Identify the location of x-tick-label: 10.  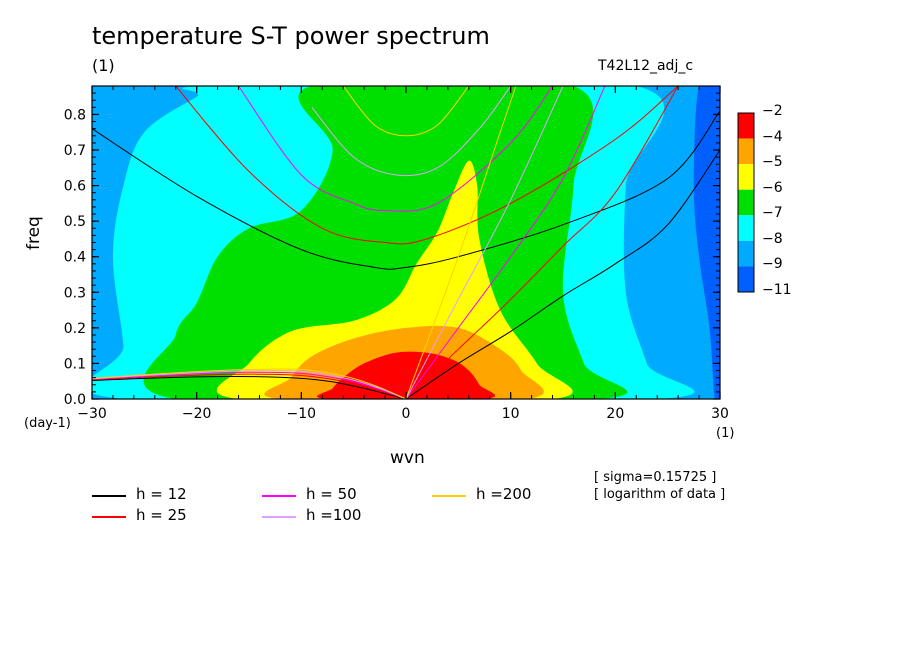
(511, 414).